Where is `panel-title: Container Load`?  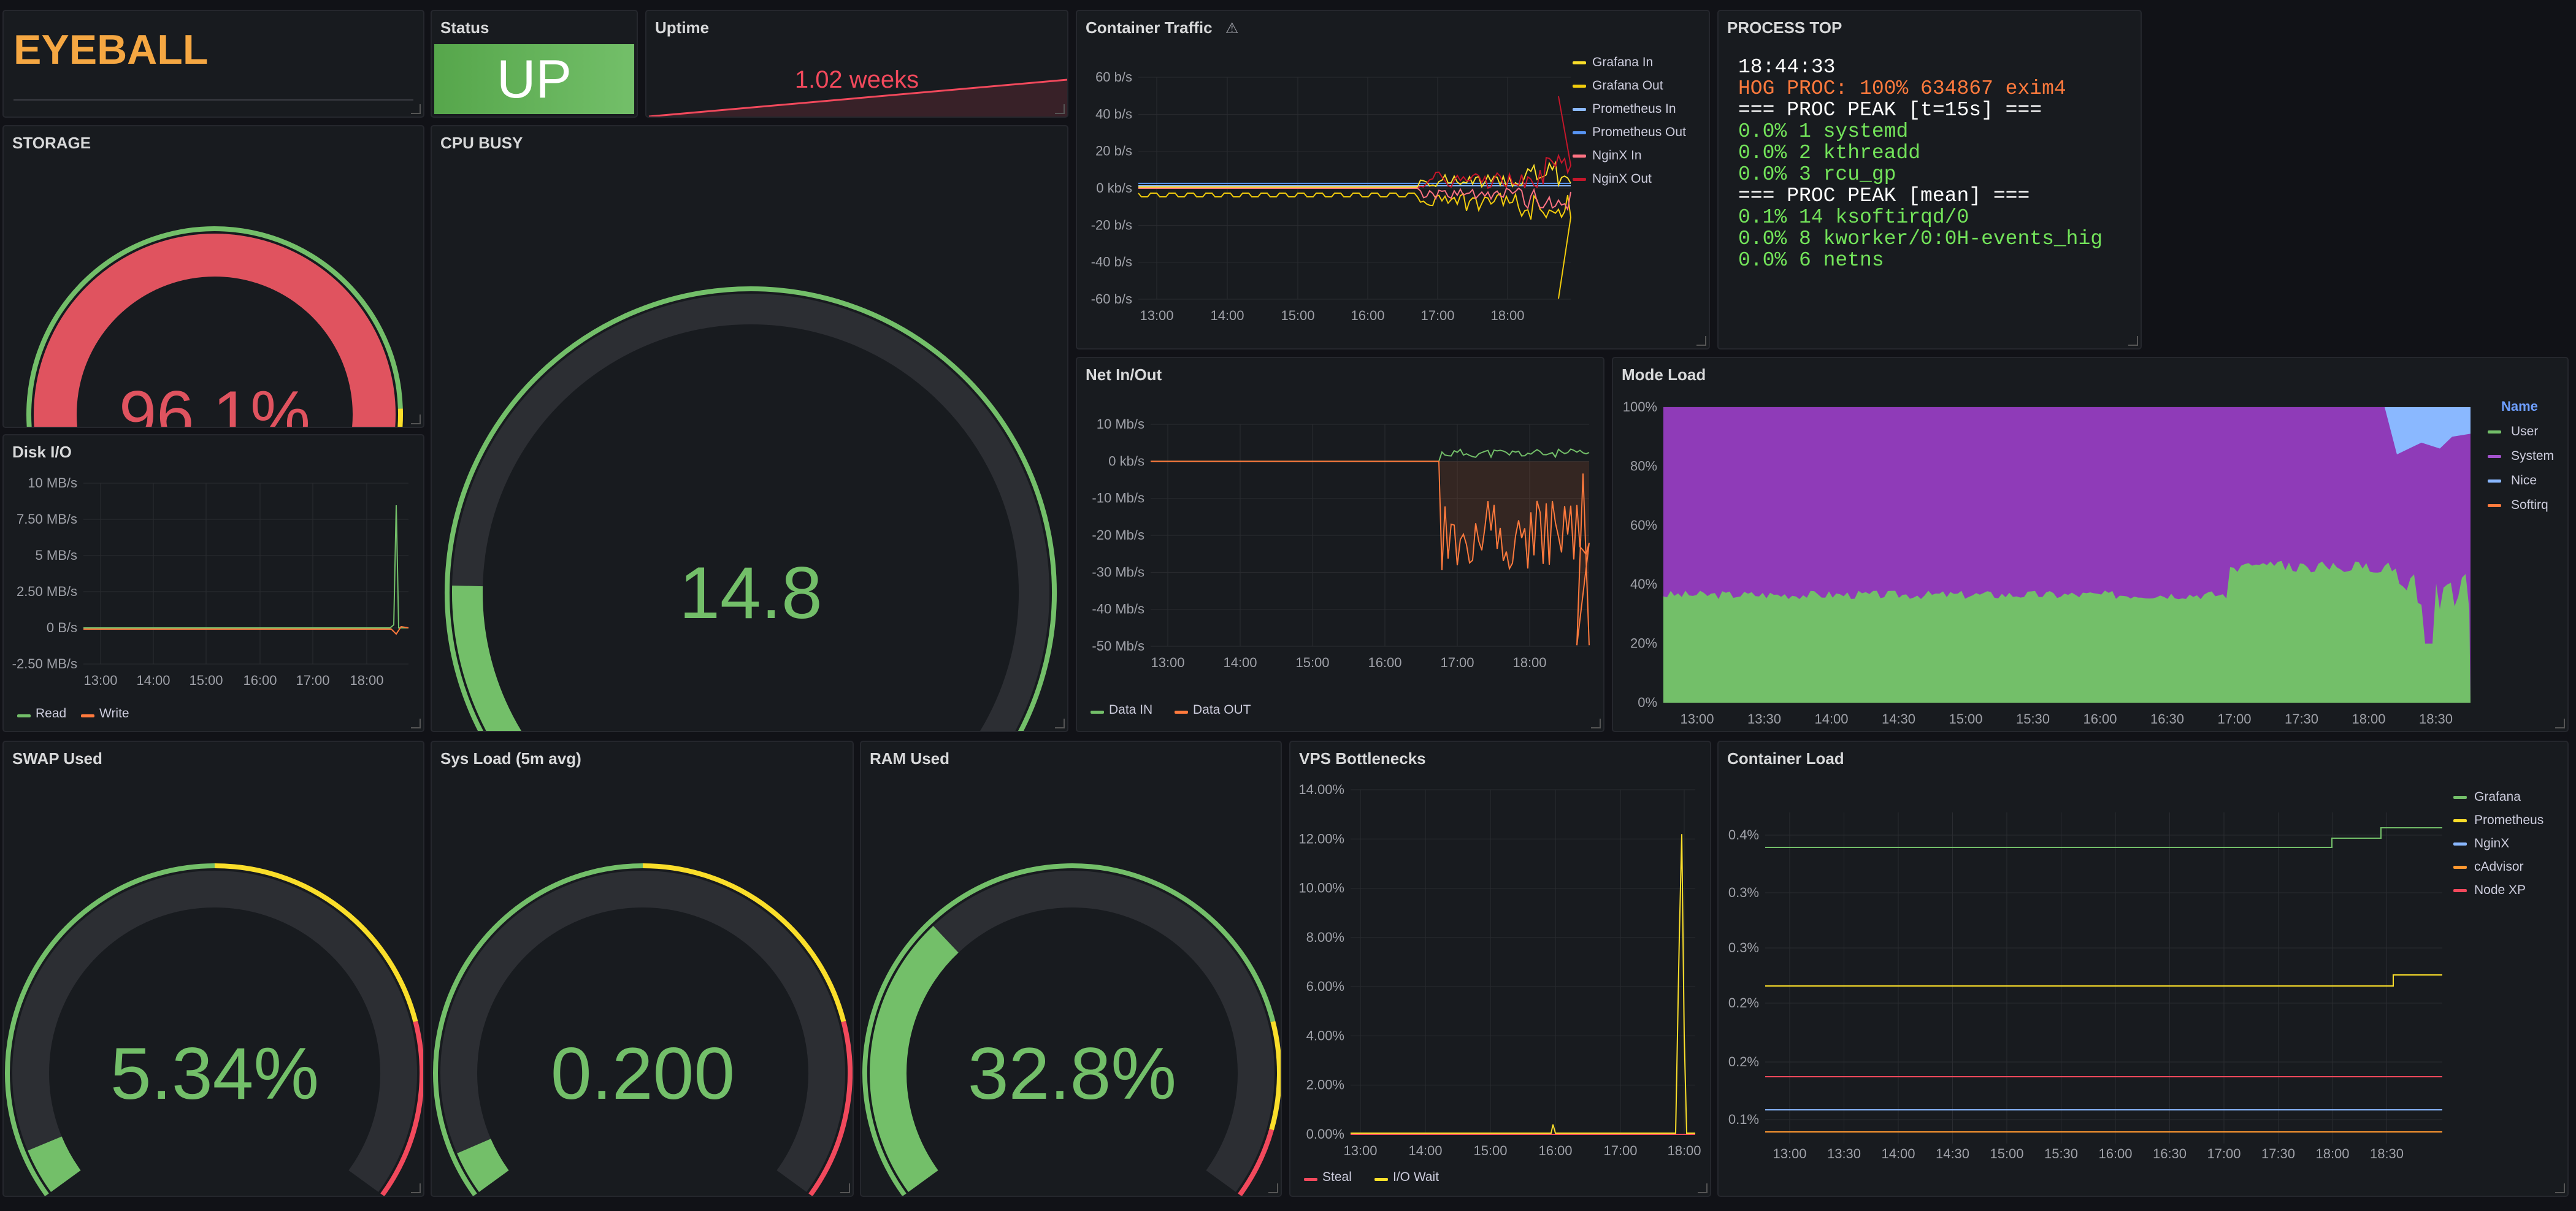
panel-title: Container Load is located at coordinates (1785, 758).